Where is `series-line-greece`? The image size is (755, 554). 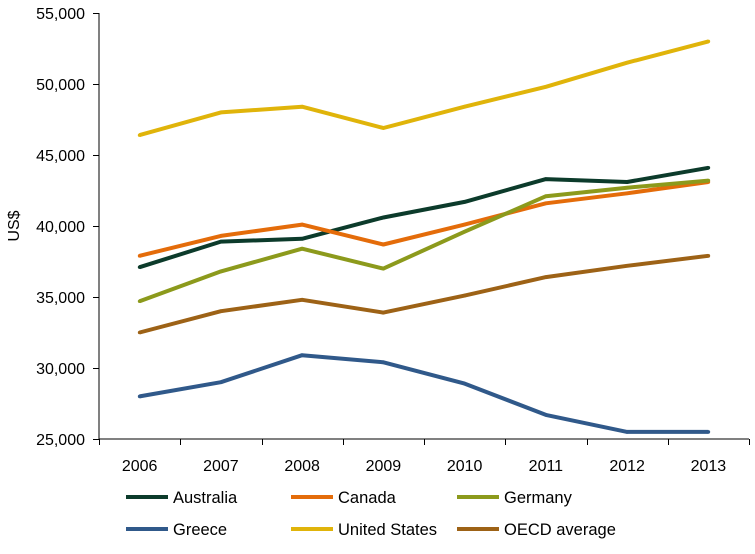
series-line-greece is located at coordinates (424, 393).